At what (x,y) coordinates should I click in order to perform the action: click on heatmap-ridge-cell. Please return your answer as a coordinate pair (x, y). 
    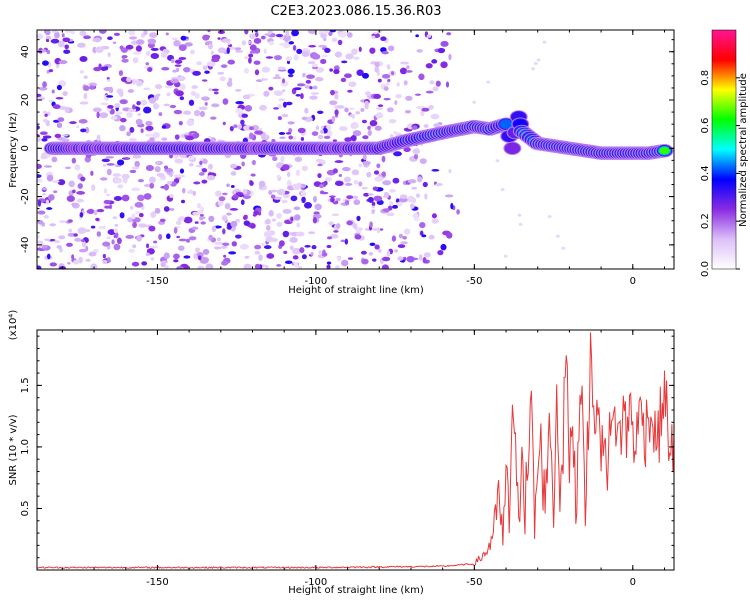
    Looking at the image, I should click on (512, 148).